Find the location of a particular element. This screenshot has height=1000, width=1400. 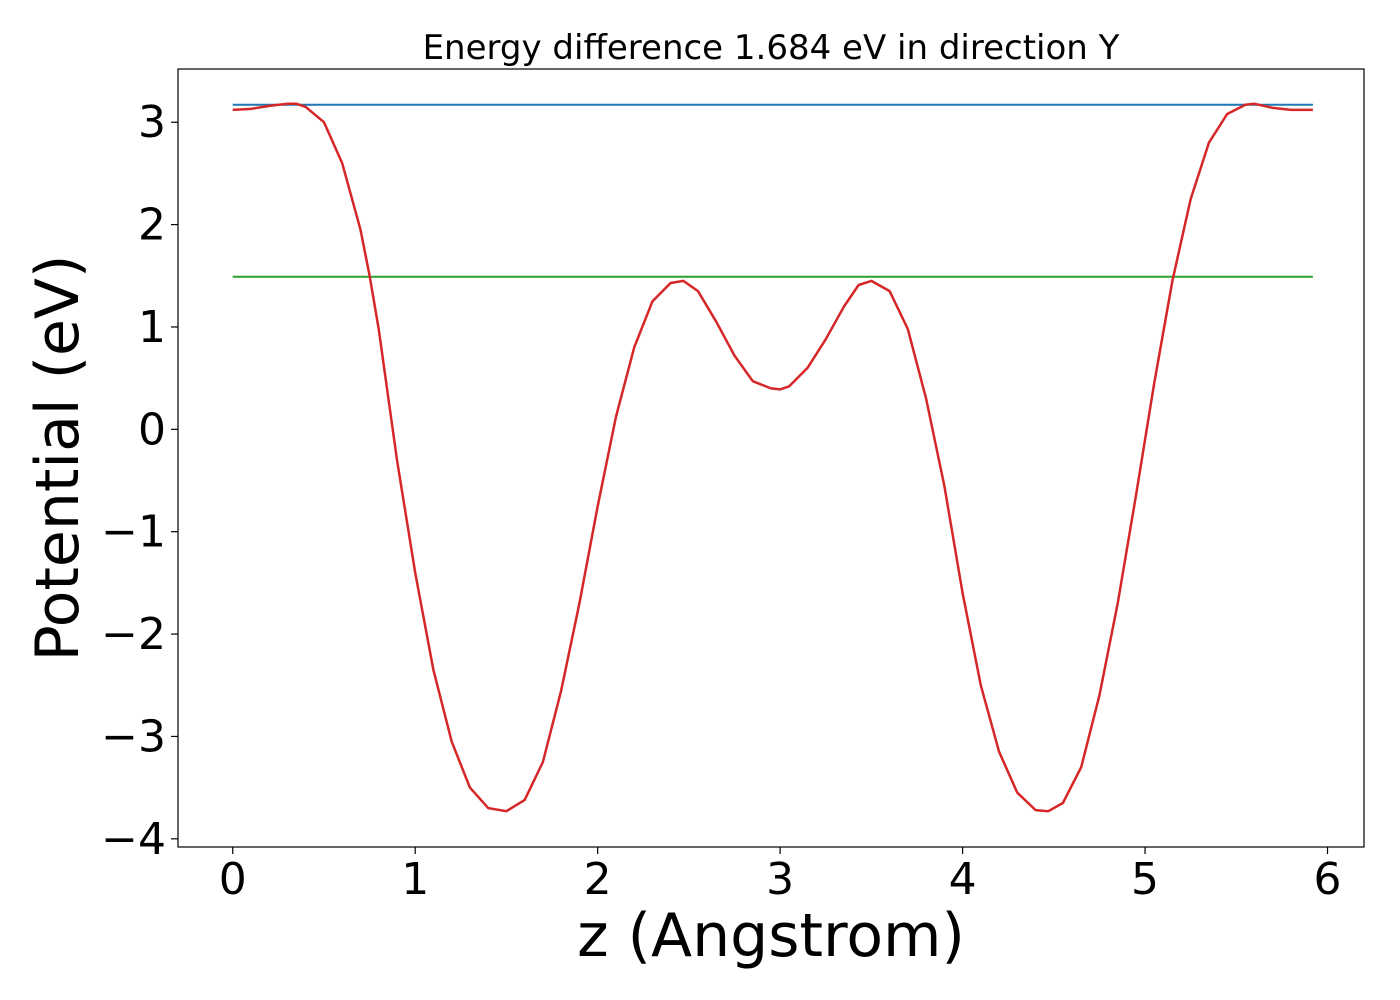

x-axis-label: z (Angstrom) is located at coordinates (771, 936).